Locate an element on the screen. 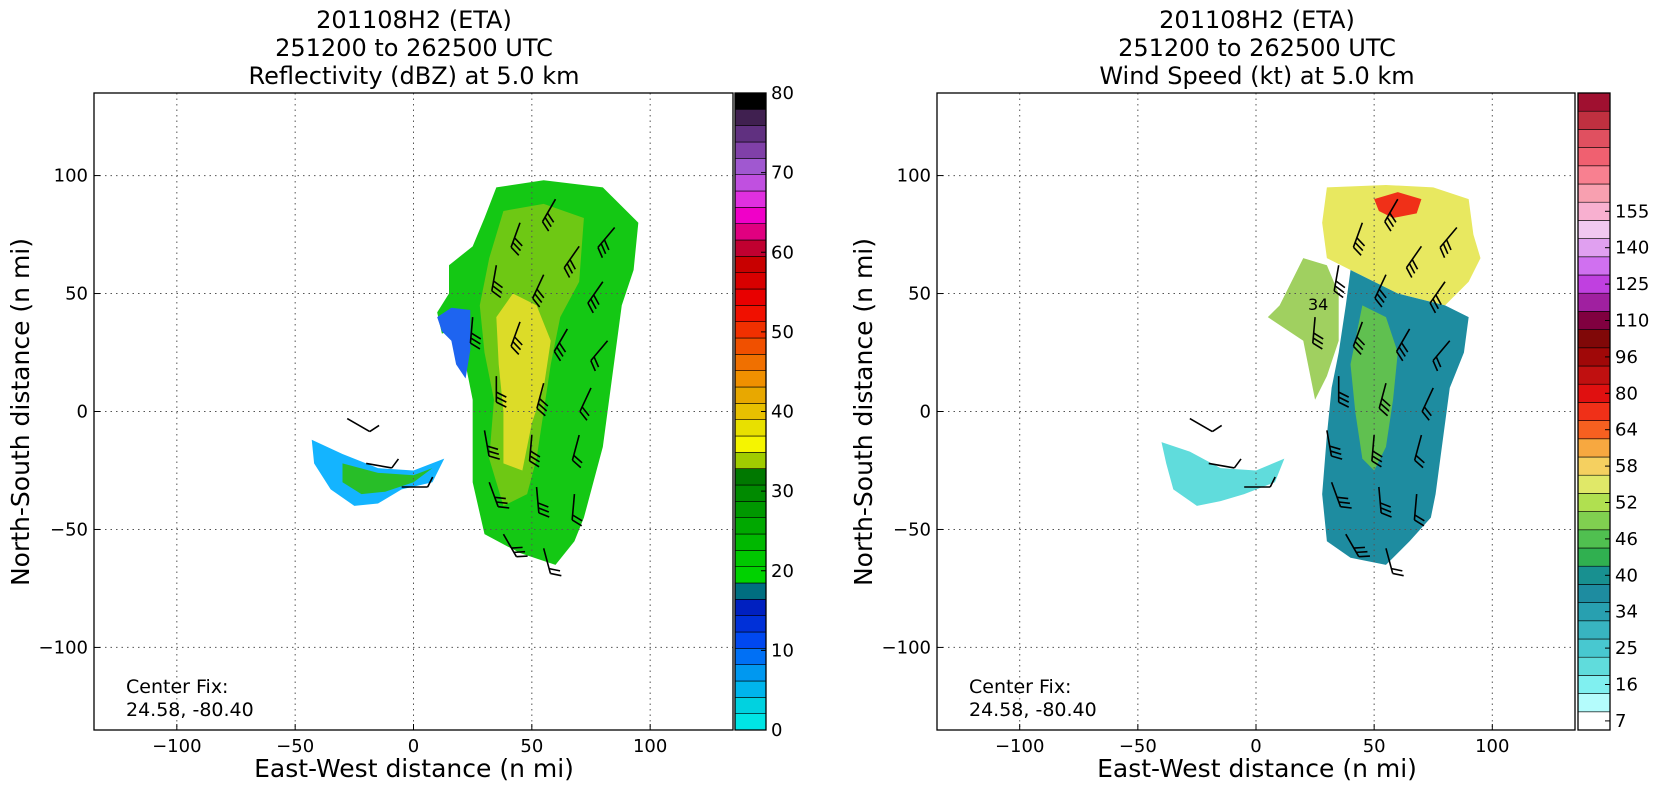 This screenshot has height=787, width=1654. colorbar-tick-label: 0 is located at coordinates (776, 730).